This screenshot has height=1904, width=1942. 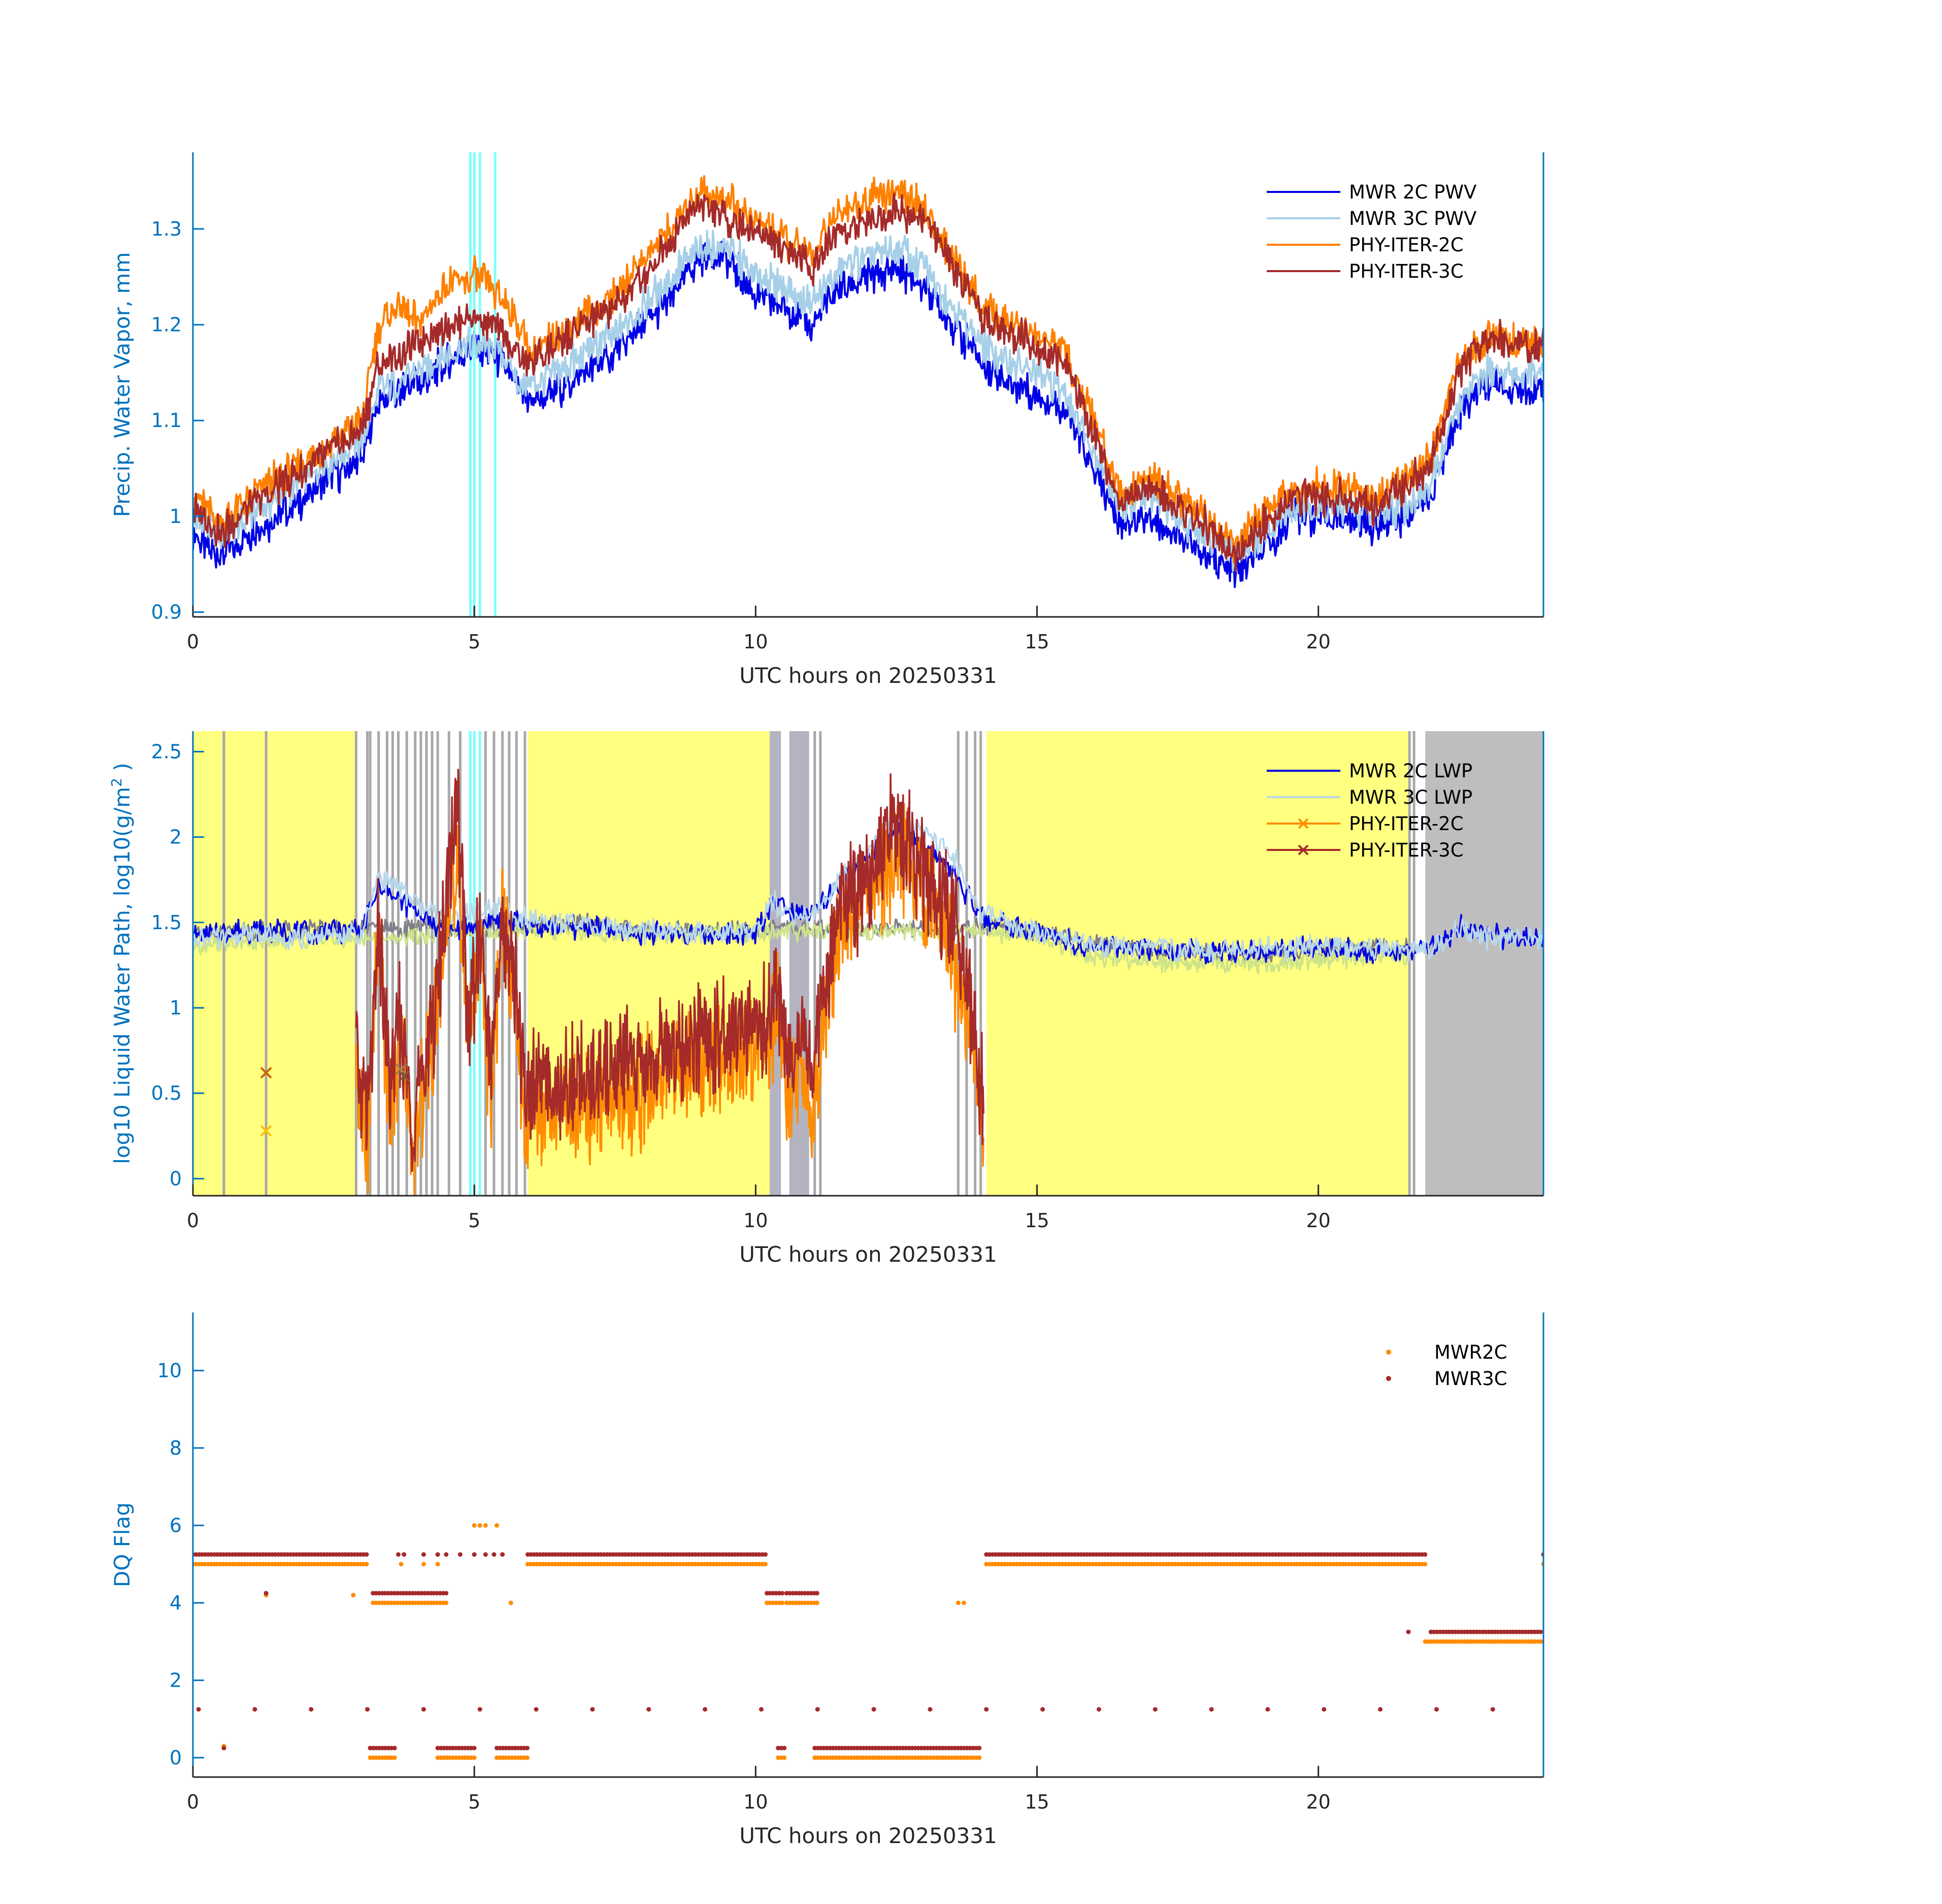 I want to click on legend: MWR2C MWR3C, so click(x=1446, y=1366).